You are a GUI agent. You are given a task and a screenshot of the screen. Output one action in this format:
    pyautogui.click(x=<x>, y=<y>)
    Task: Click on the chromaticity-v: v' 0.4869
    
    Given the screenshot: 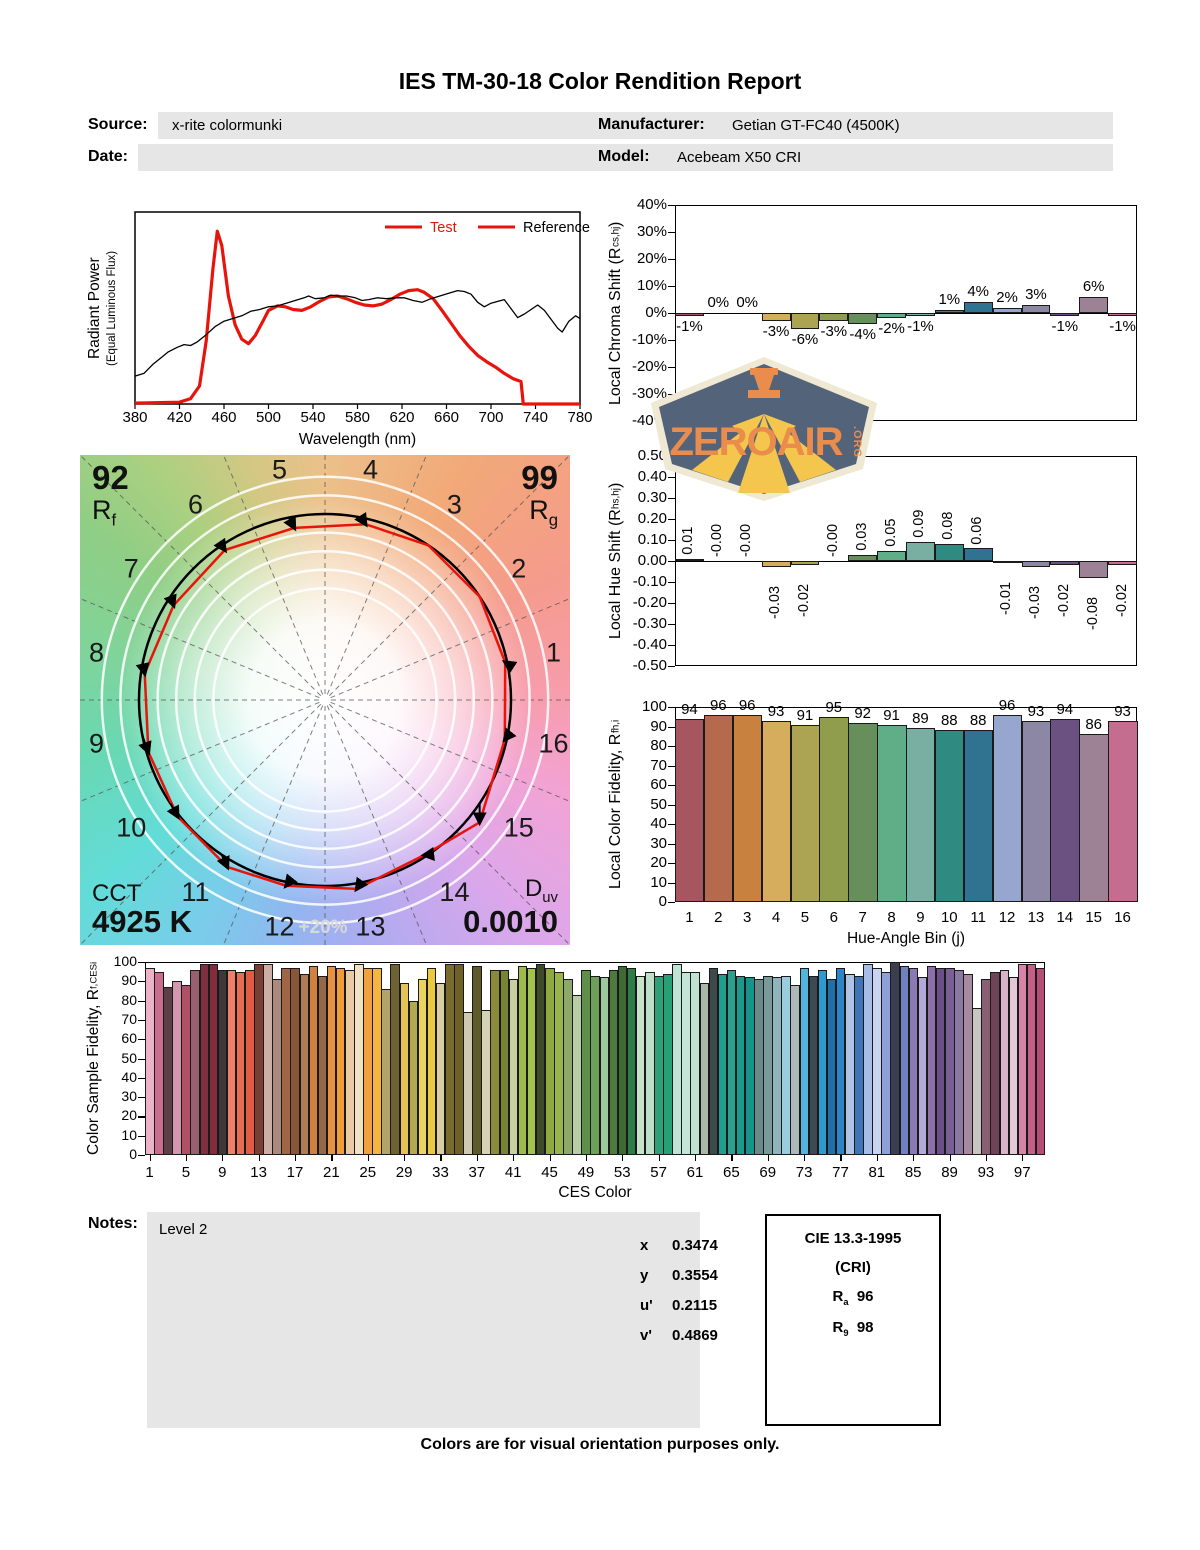 What is the action you would take?
    pyautogui.click(x=679, y=1335)
    